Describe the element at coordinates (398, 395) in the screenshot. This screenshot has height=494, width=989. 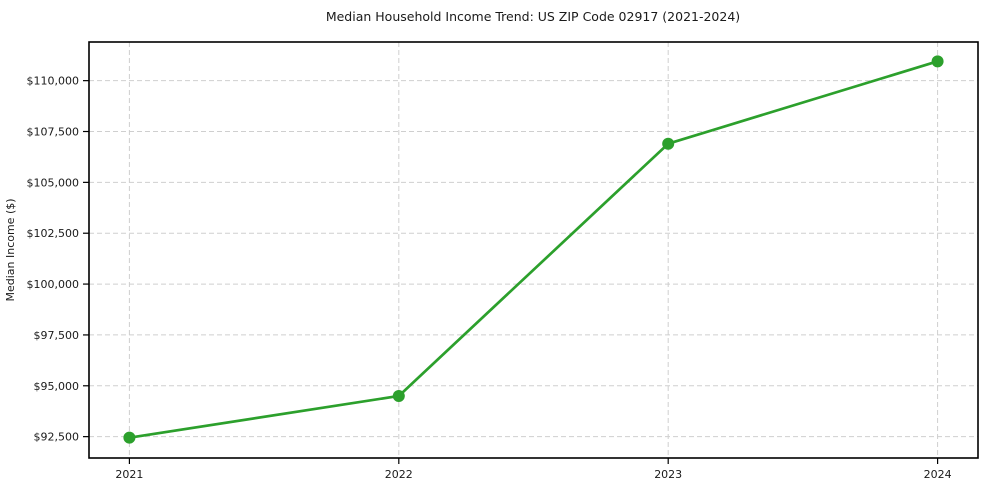
I see `data-point-2022` at that location.